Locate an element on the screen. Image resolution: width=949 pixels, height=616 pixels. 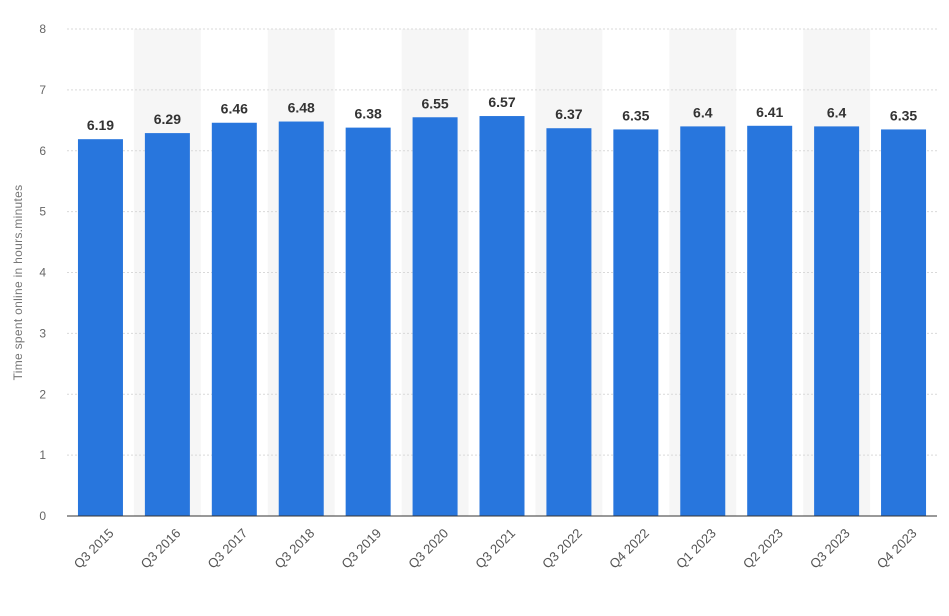
y-tick-label: 2 is located at coordinates (42, 394).